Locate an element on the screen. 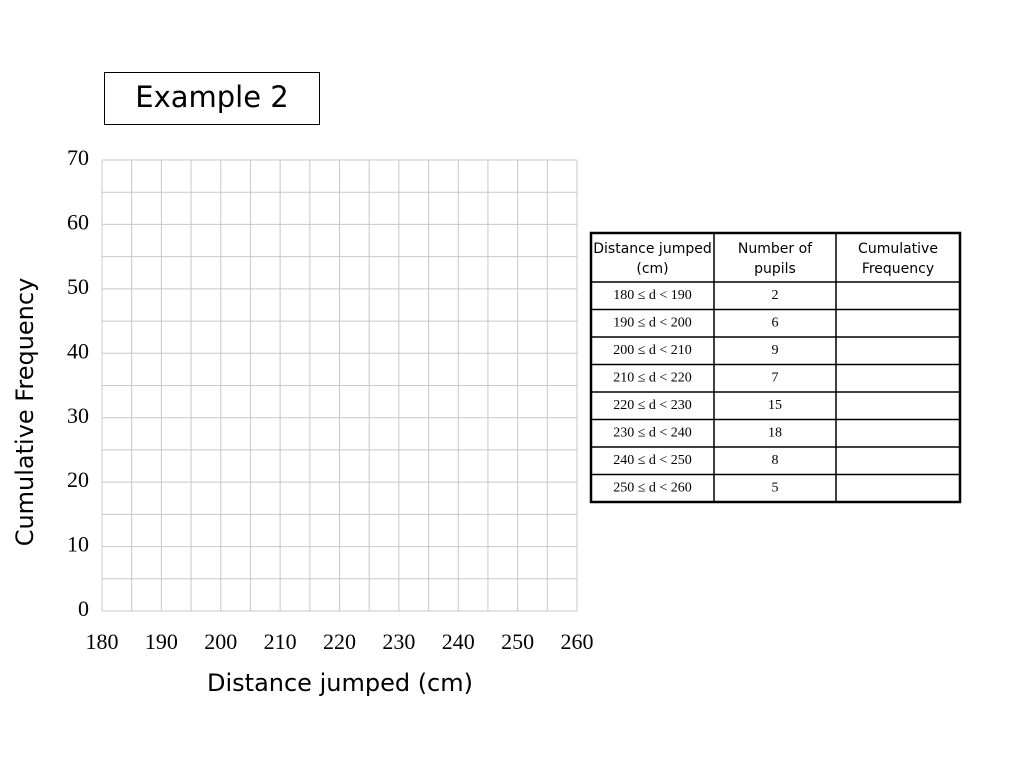 The width and height of the screenshot is (1024, 768). pupil-count: 8 is located at coordinates (775, 460).